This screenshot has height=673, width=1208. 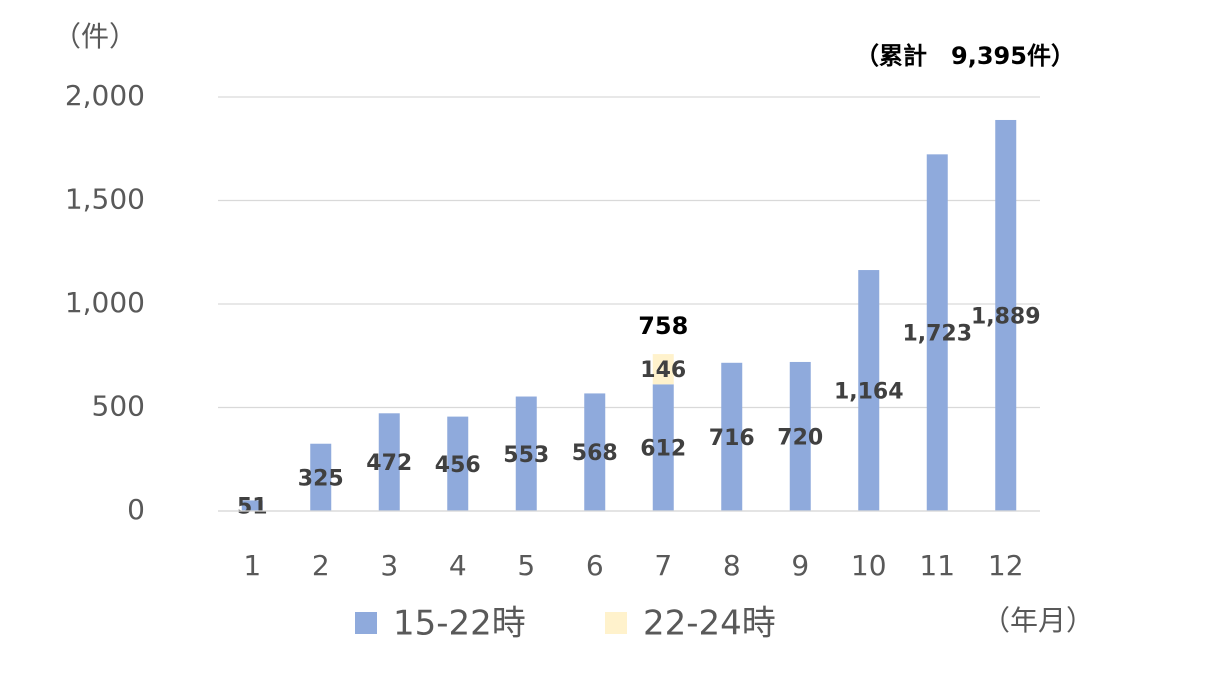 I want to click on x-tick-label: 12, so click(x=1006, y=565).